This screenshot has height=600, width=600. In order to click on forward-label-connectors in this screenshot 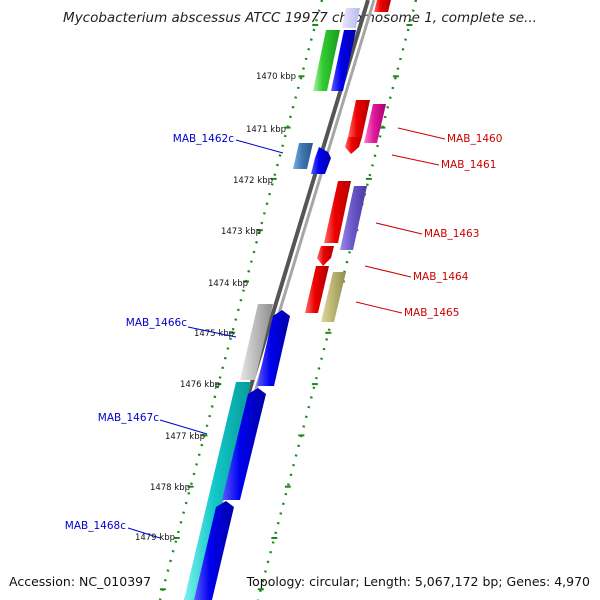, I will do `click(400, 220)`.